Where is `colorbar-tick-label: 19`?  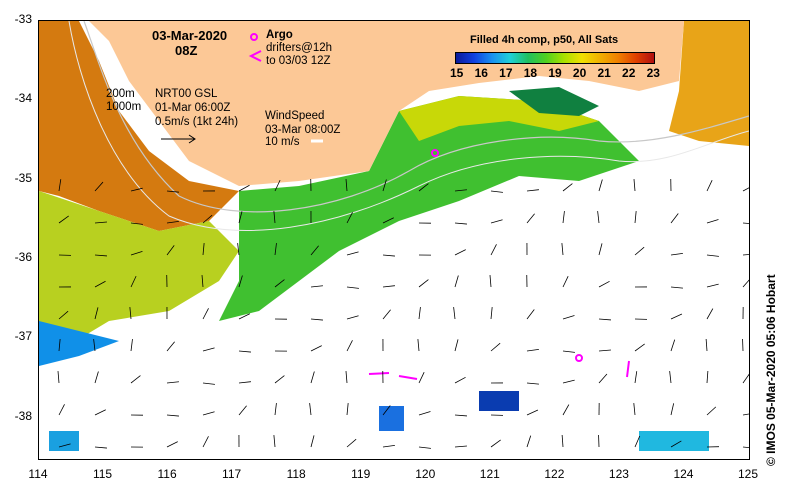 colorbar-tick-label: 19 is located at coordinates (555, 73).